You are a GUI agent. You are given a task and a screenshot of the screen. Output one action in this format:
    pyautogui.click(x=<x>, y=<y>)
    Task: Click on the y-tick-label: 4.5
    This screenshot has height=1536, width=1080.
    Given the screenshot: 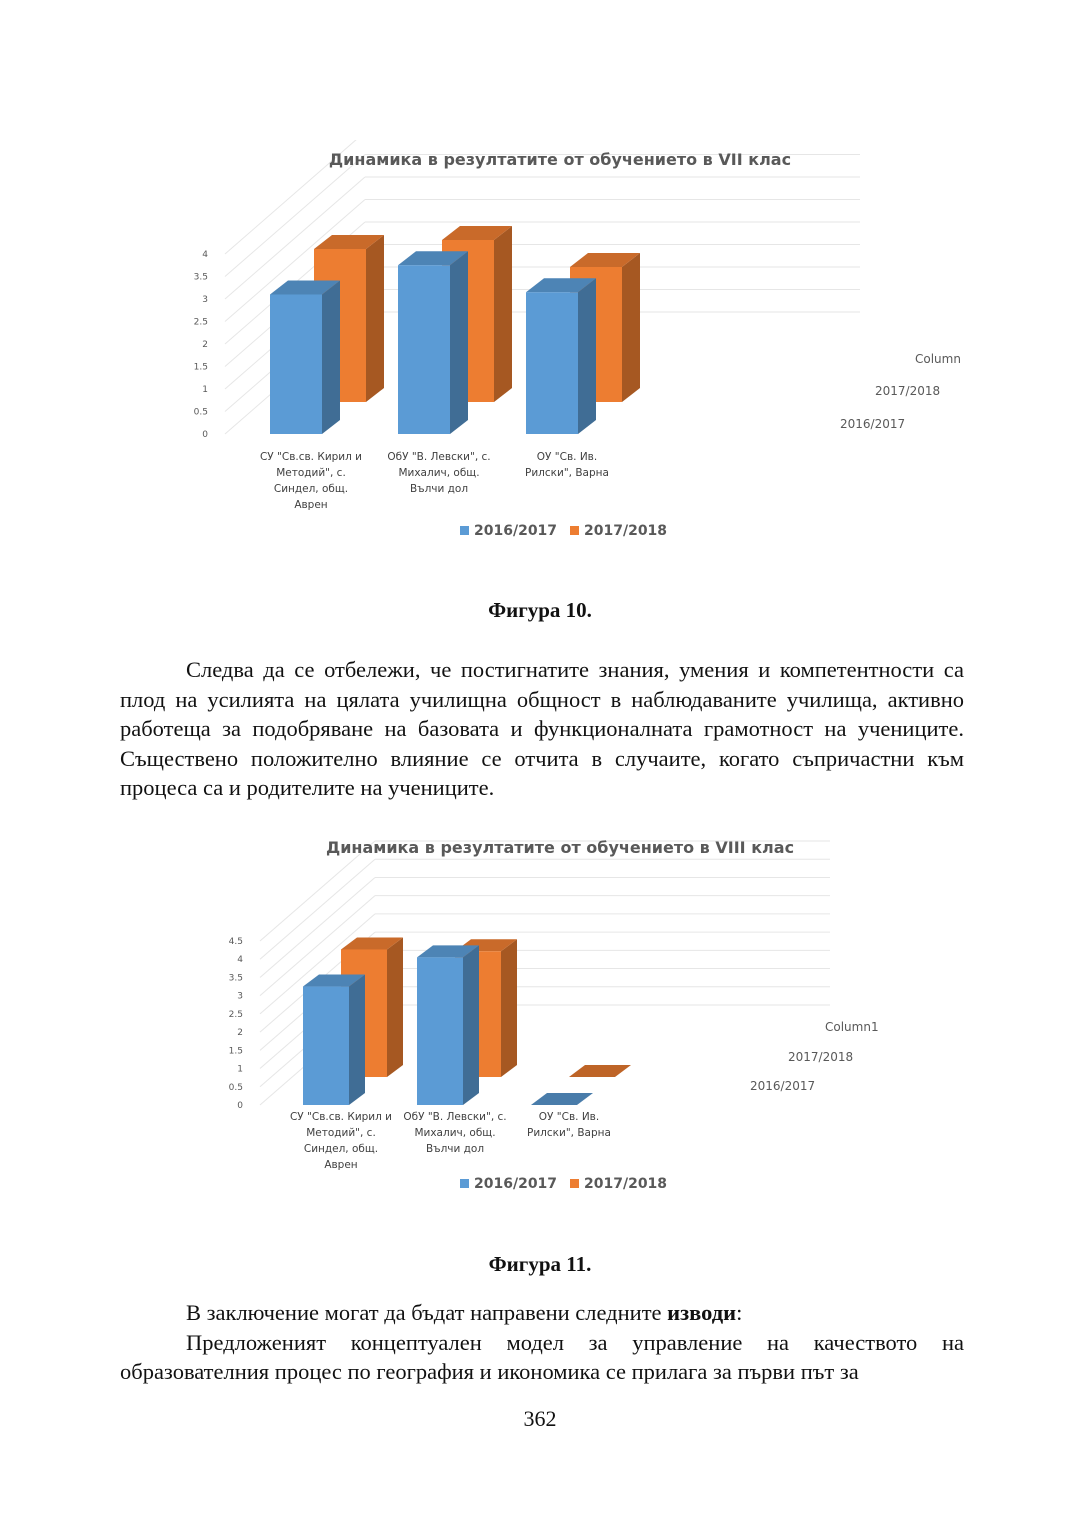 What is the action you would take?
    pyautogui.click(x=236, y=942)
    